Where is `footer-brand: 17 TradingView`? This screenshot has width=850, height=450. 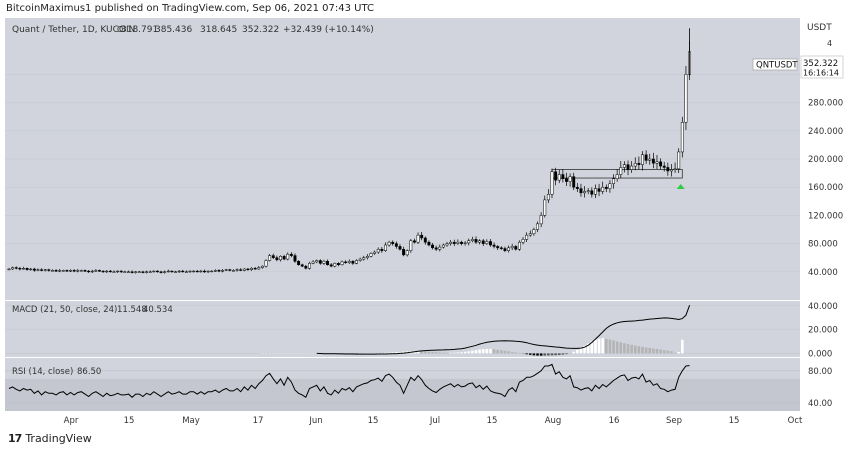
footer-brand: 17 TradingView is located at coordinates (50, 438).